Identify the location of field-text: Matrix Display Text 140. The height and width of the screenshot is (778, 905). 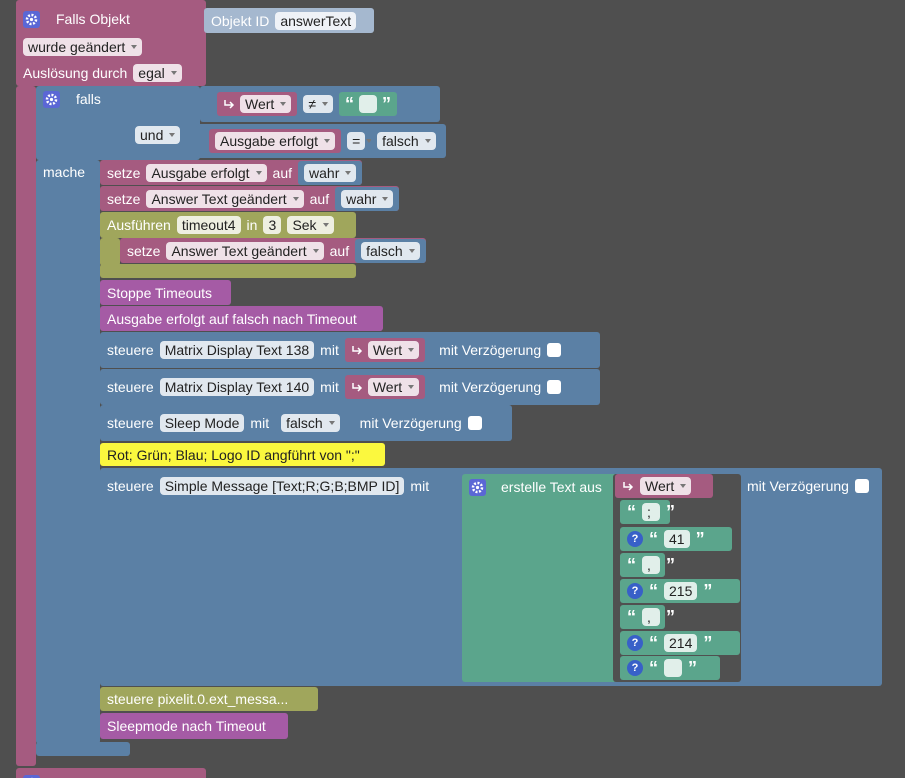
(237, 387).